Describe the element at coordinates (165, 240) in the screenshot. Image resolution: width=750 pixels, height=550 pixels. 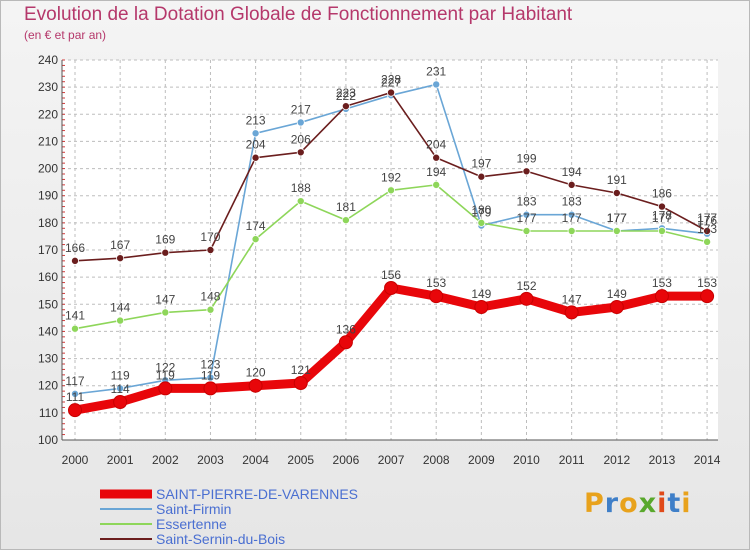
I see `data-label-3: 169` at that location.